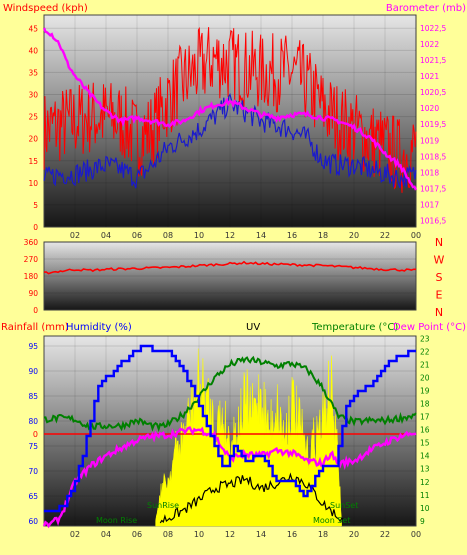 The height and width of the screenshot is (555, 467). What do you see at coordinates (425, 482) in the screenshot?
I see `temperature-tick-label: 12` at bounding box center [425, 482].